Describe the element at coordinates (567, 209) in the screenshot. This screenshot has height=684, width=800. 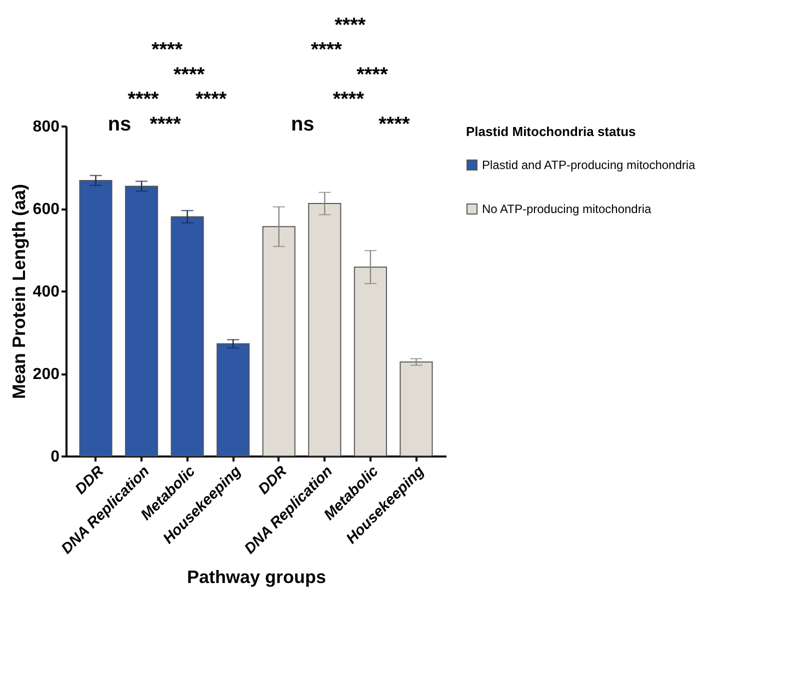
I see `legend-label: No ATP-producing mitochondria` at that location.